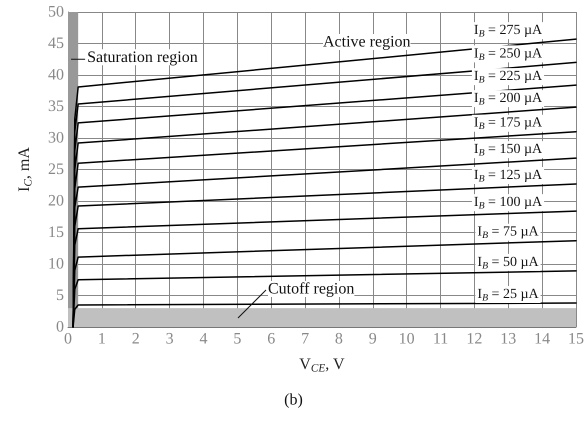 The image size is (587, 424). I want to click on x-tick-label: 14, so click(542, 339).